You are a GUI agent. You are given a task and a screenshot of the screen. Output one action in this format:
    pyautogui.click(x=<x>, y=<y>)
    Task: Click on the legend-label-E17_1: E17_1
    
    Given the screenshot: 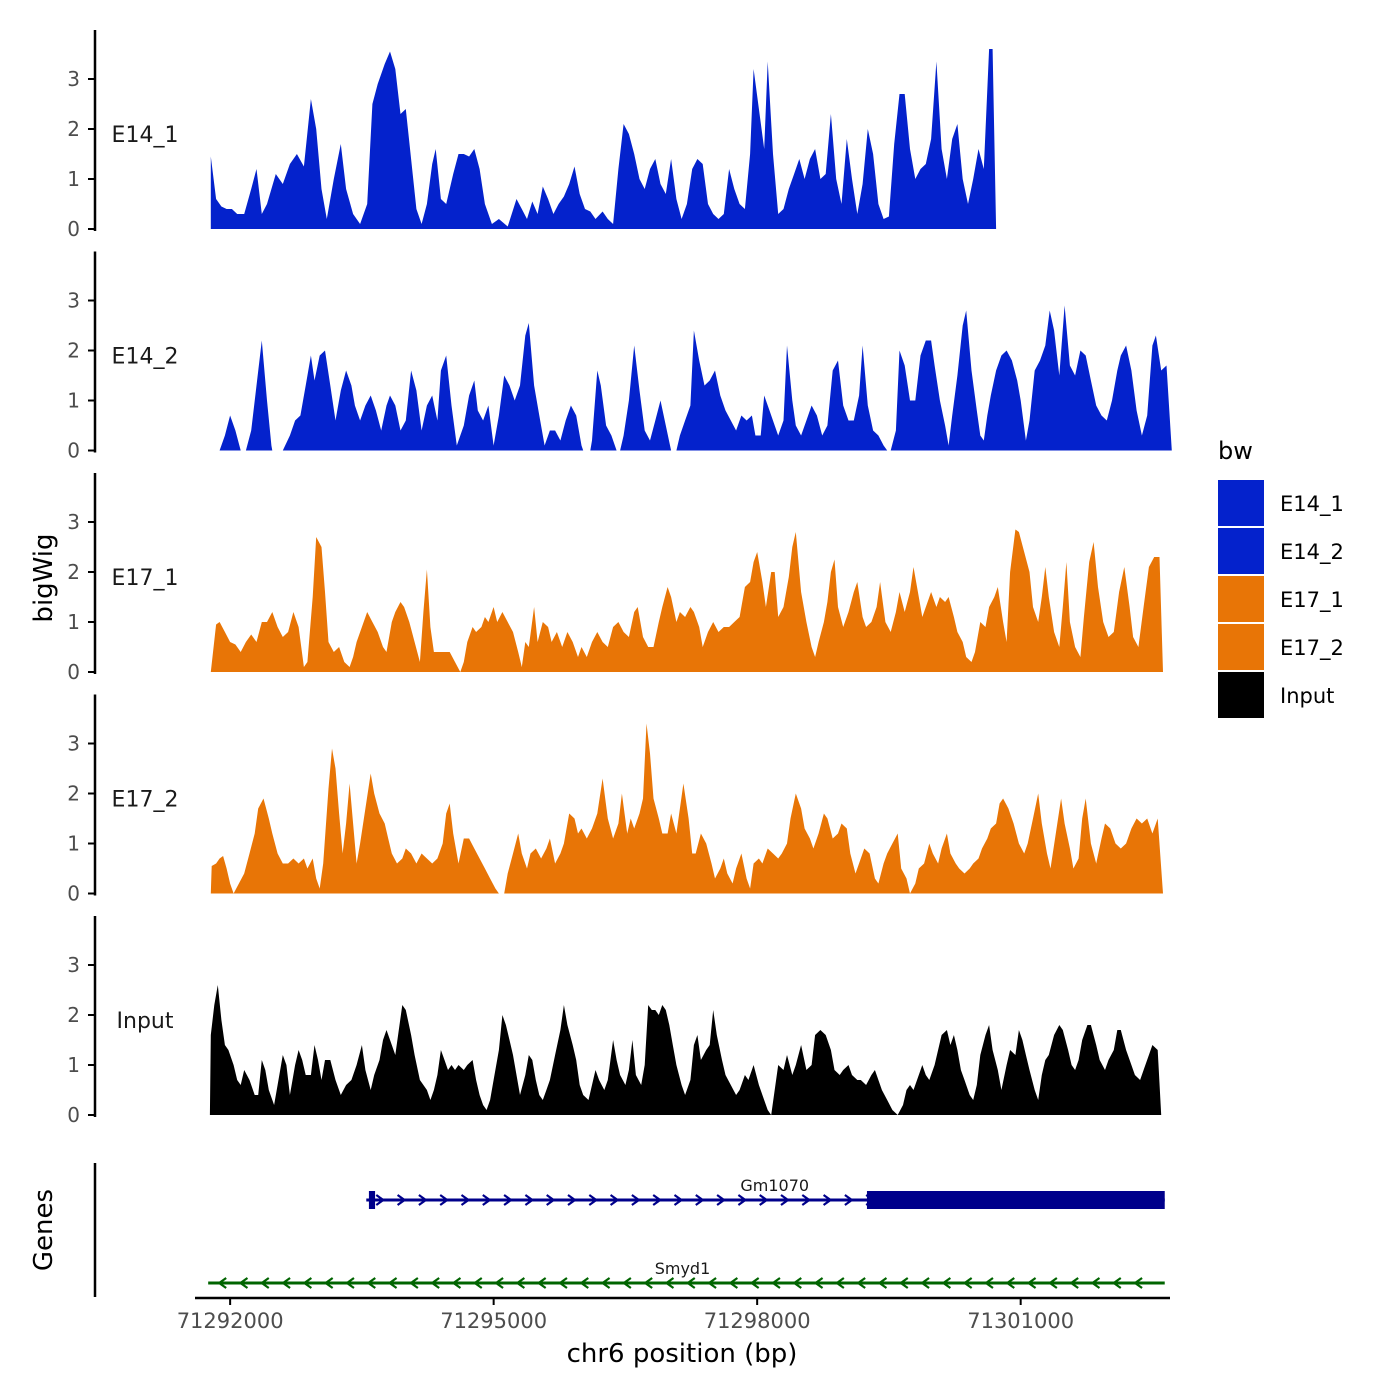 What is the action you would take?
    pyautogui.click(x=1312, y=600)
    